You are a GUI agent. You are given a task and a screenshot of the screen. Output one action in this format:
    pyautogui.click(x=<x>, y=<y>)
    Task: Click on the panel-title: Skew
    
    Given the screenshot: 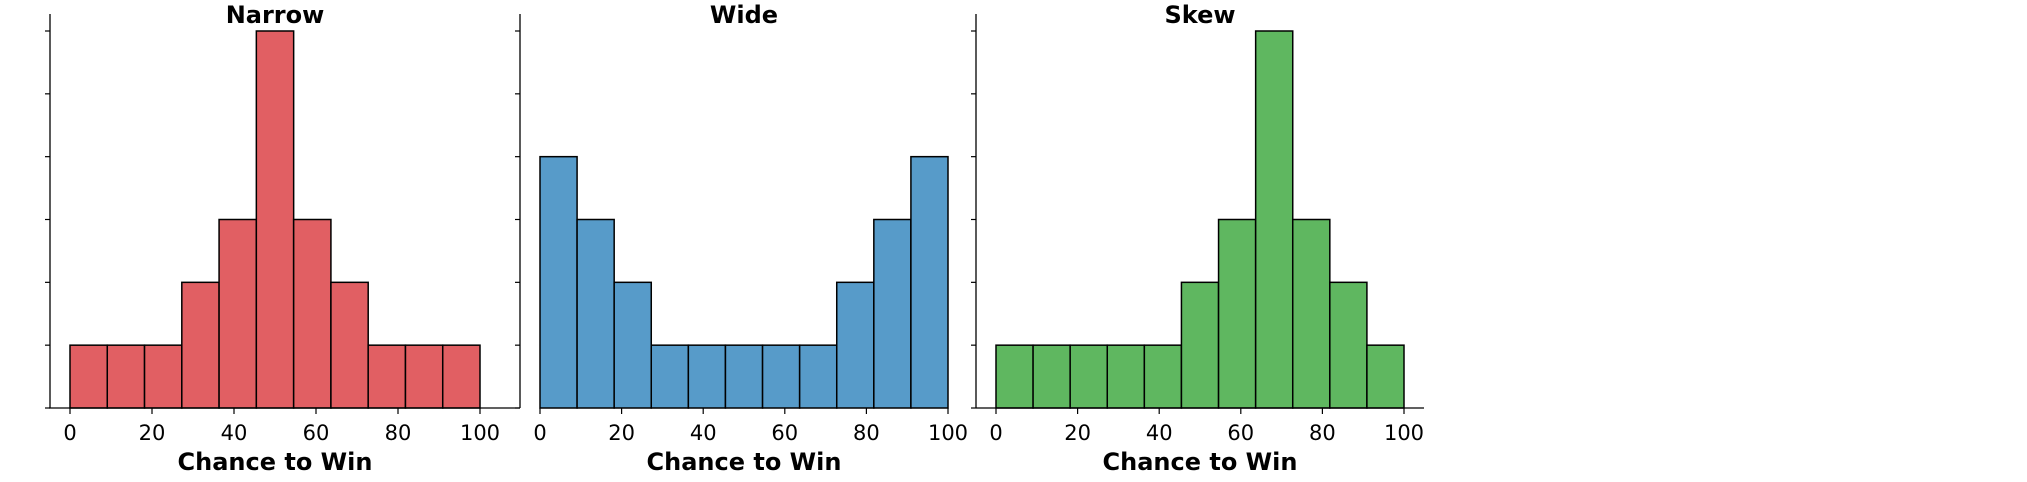 What is the action you would take?
    pyautogui.click(x=1199, y=15)
    